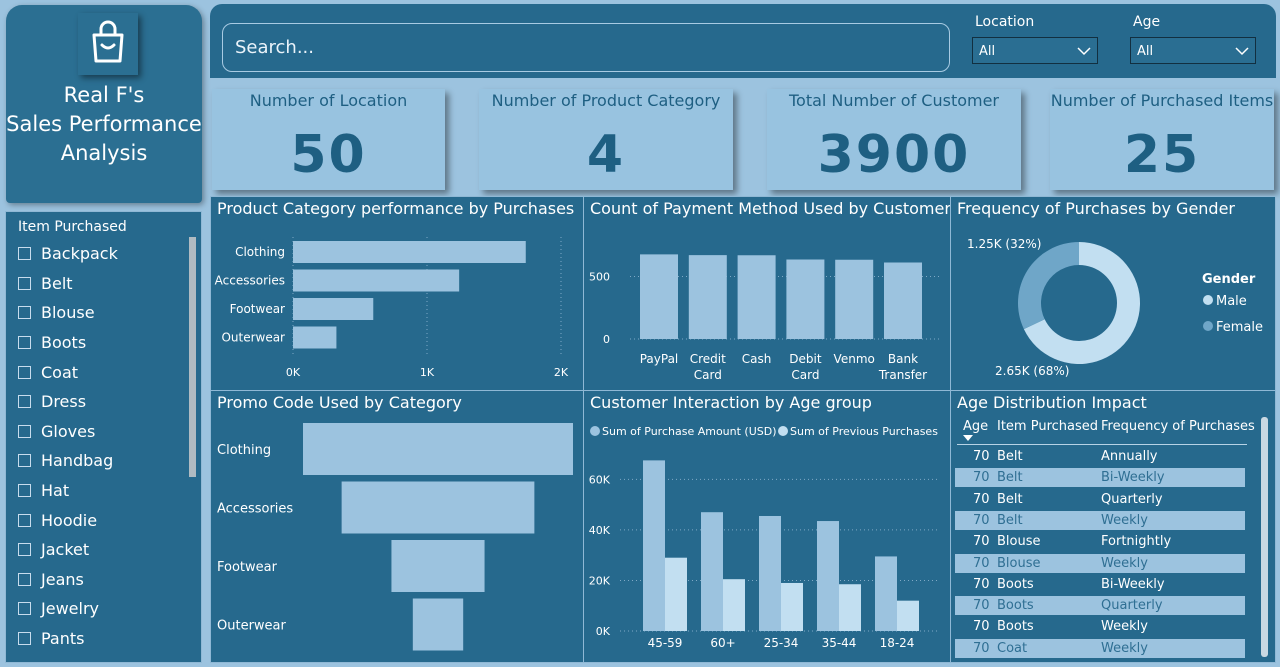 The height and width of the screenshot is (667, 1280). Describe the element at coordinates (65, 461) in the screenshot. I see `slicer-item: Handbag` at that location.